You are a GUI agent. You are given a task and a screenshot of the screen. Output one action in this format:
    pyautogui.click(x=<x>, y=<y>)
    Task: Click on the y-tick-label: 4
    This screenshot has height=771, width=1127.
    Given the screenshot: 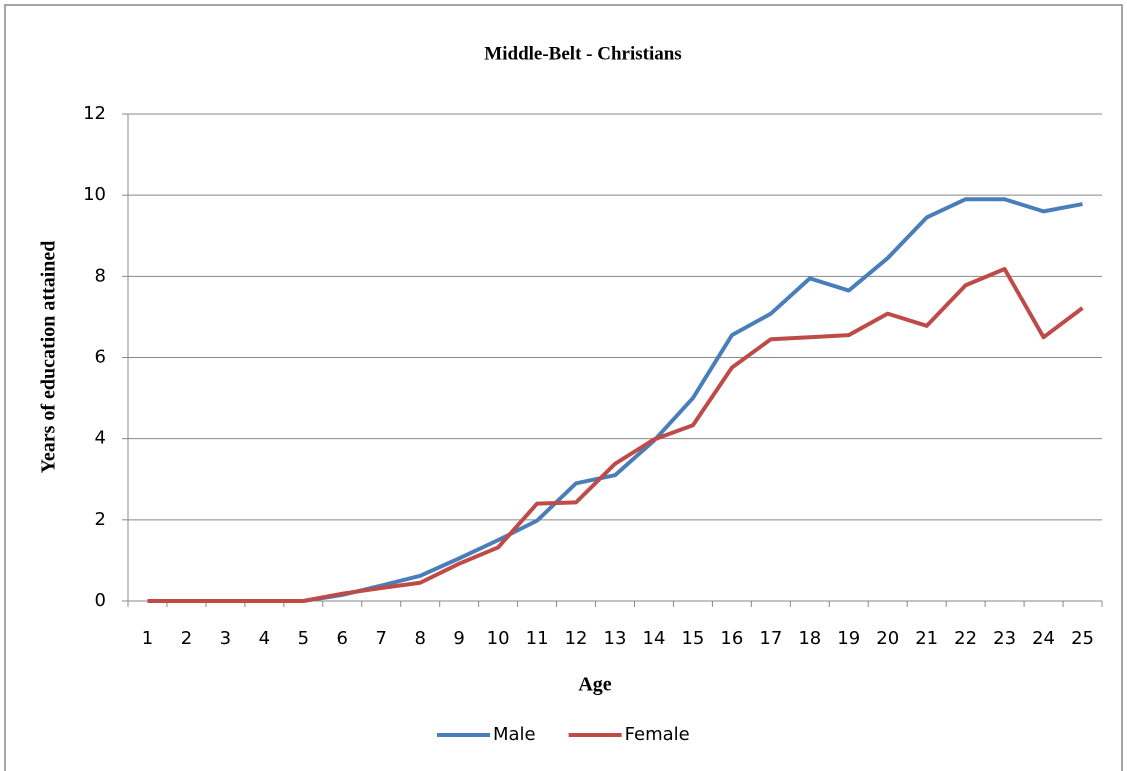 What is the action you would take?
    pyautogui.click(x=100, y=438)
    